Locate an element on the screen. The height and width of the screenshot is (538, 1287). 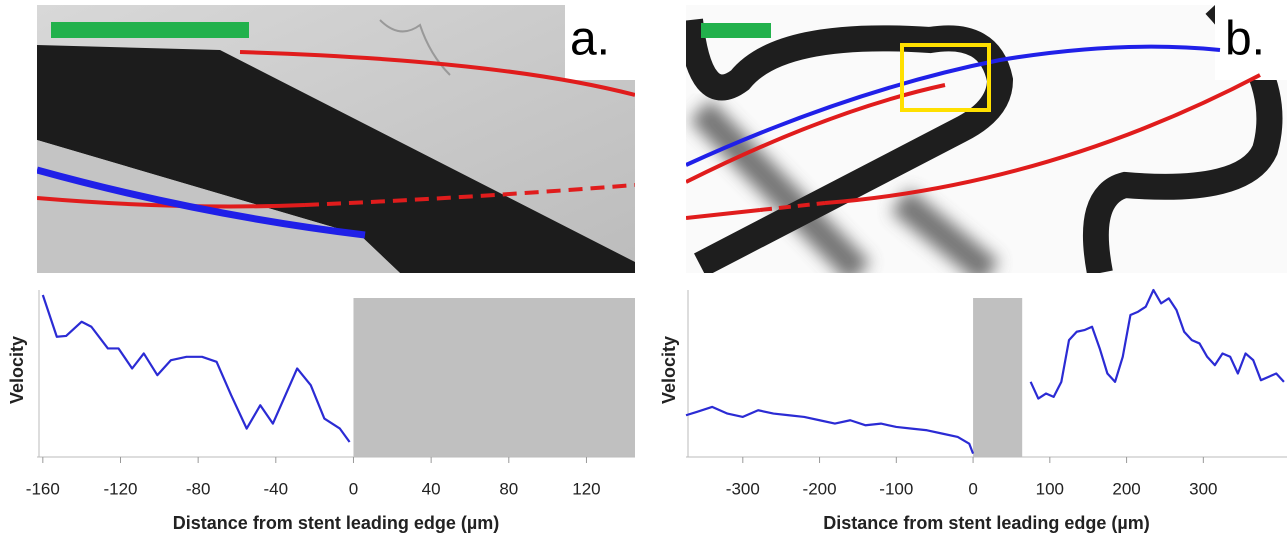
x-tick-label: -200 is located at coordinates (820, 488).